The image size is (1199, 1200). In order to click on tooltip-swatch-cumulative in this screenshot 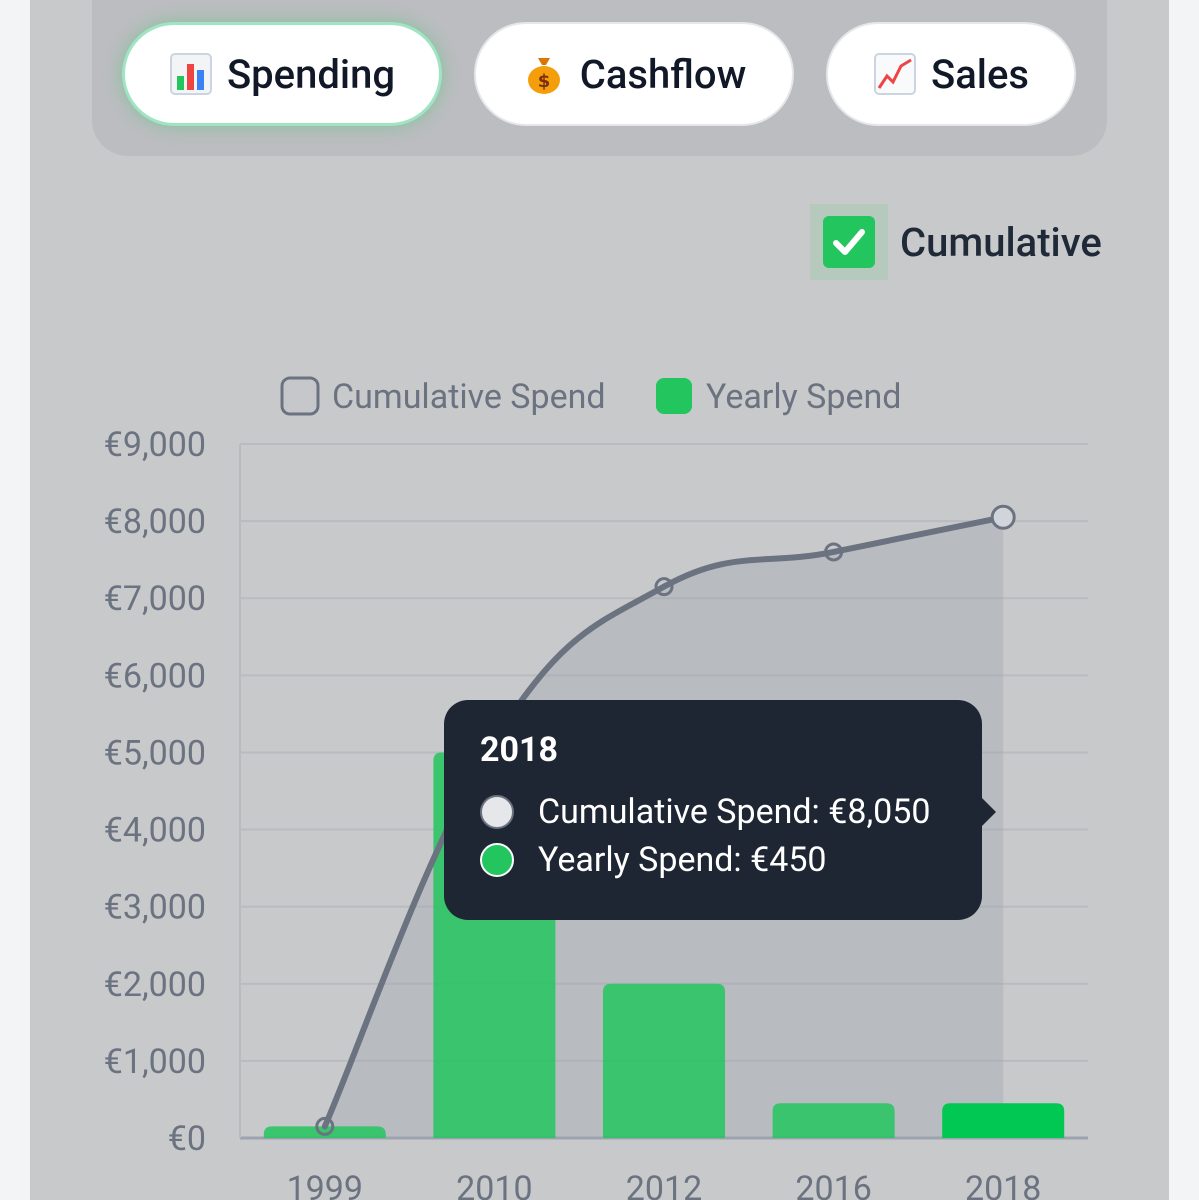, I will do `click(497, 812)`.